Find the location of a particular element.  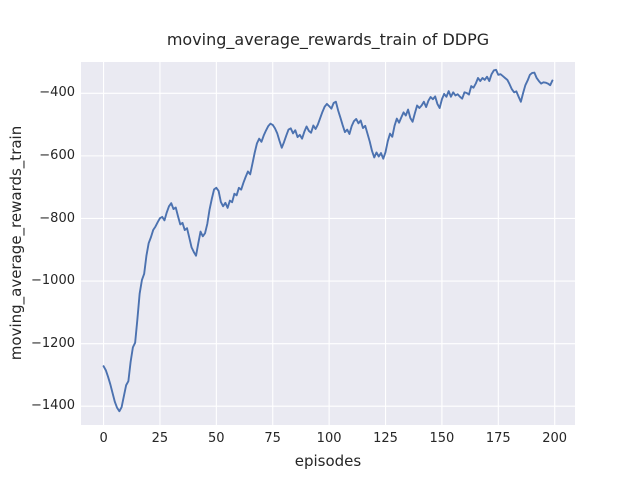

x-tick-label: 175 is located at coordinates (498, 438).